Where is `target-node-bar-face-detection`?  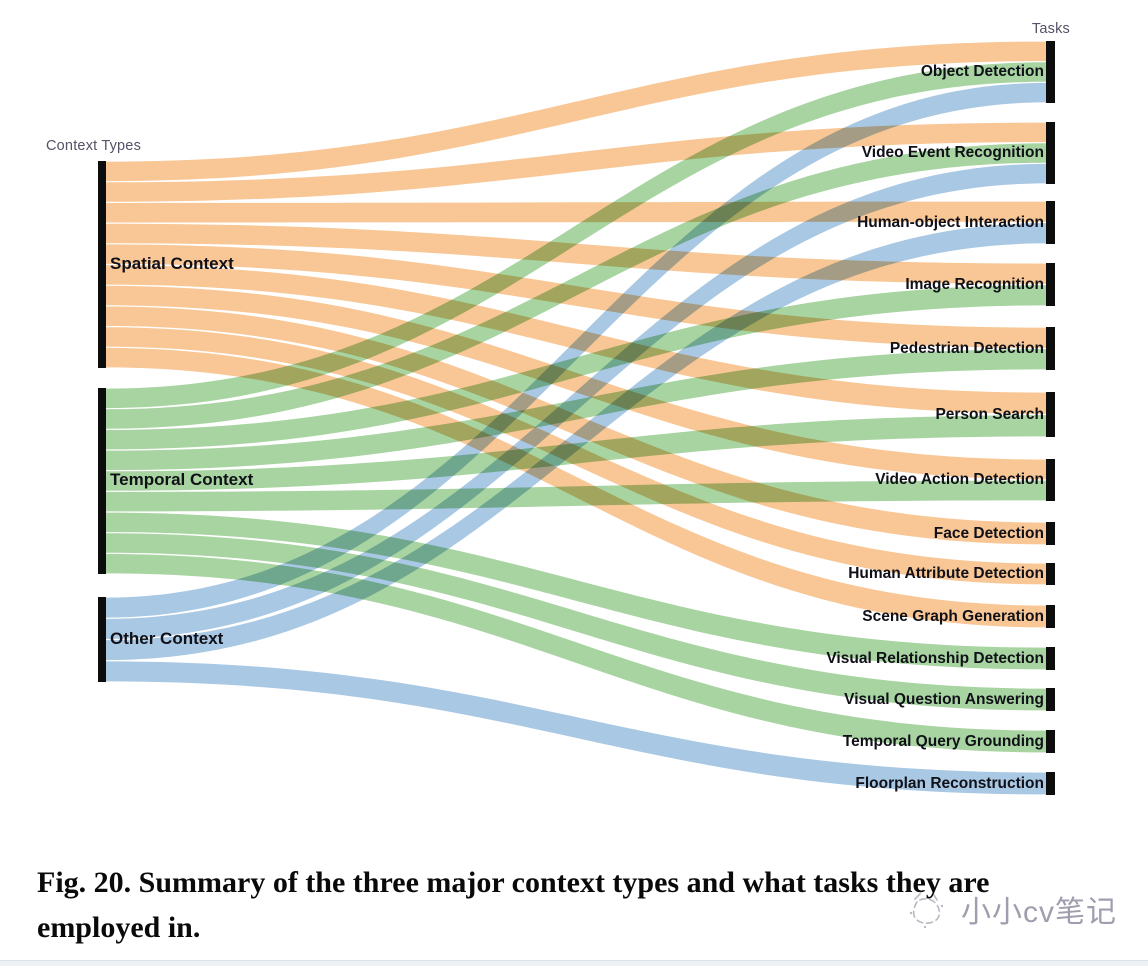 target-node-bar-face-detection is located at coordinates (1050, 533).